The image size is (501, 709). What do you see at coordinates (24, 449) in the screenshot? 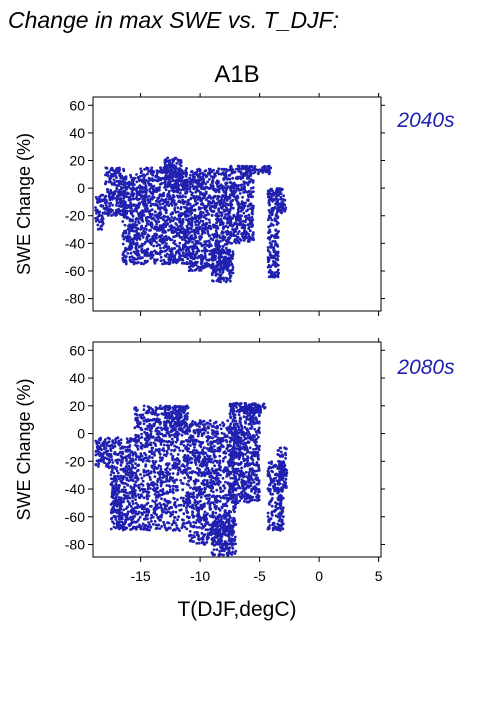
I see `y-axis-label: SWE Change (%)` at bounding box center [24, 449].